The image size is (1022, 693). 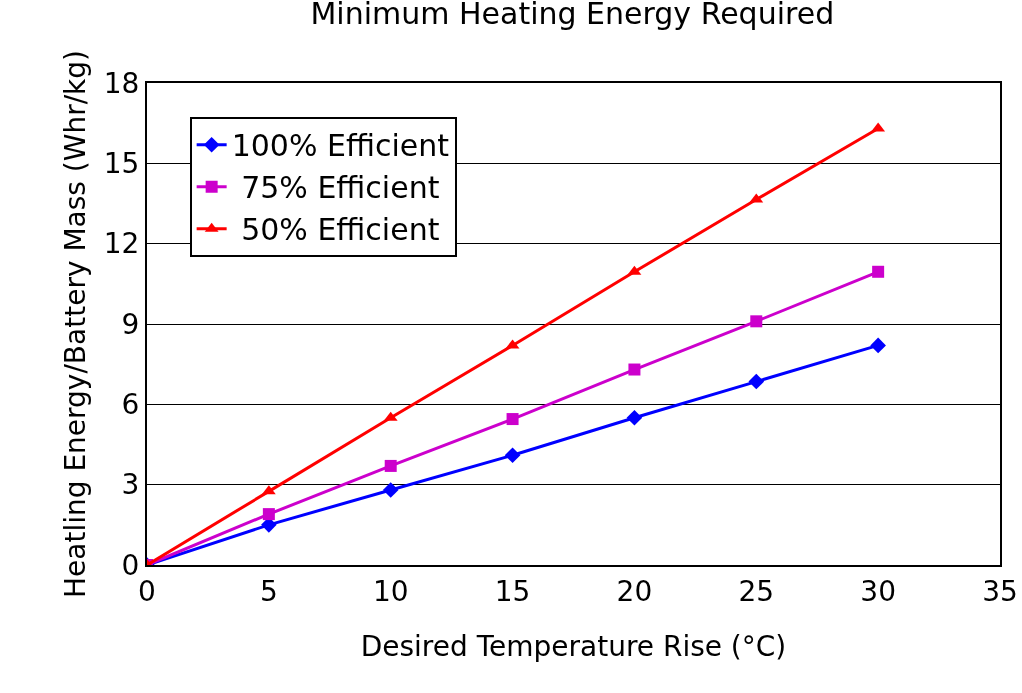 What do you see at coordinates (335, 230) in the screenshot?
I see `legend-label: 50% Efficient` at bounding box center [335, 230].